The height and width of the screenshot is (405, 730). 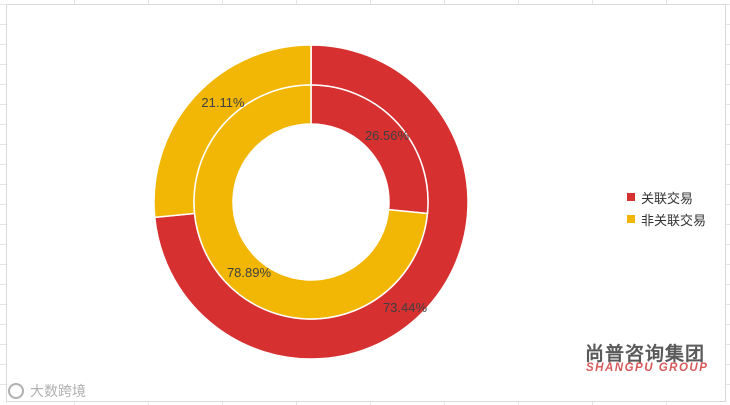 What do you see at coordinates (387, 135) in the screenshot?
I see `data-label-inner-0: 26.56%` at bounding box center [387, 135].